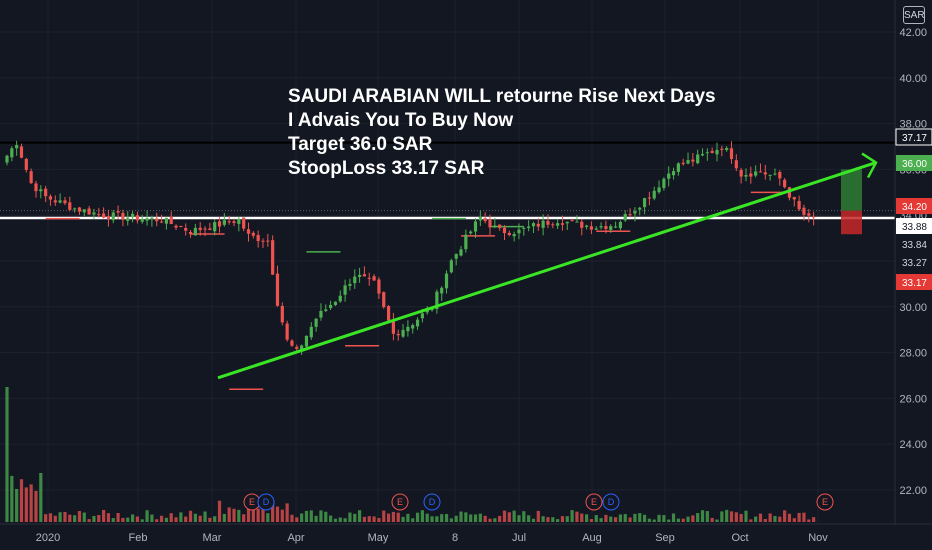 The image size is (932, 550). What do you see at coordinates (665, 538) in the screenshot?
I see `time-tick-label: Sep` at bounding box center [665, 538].